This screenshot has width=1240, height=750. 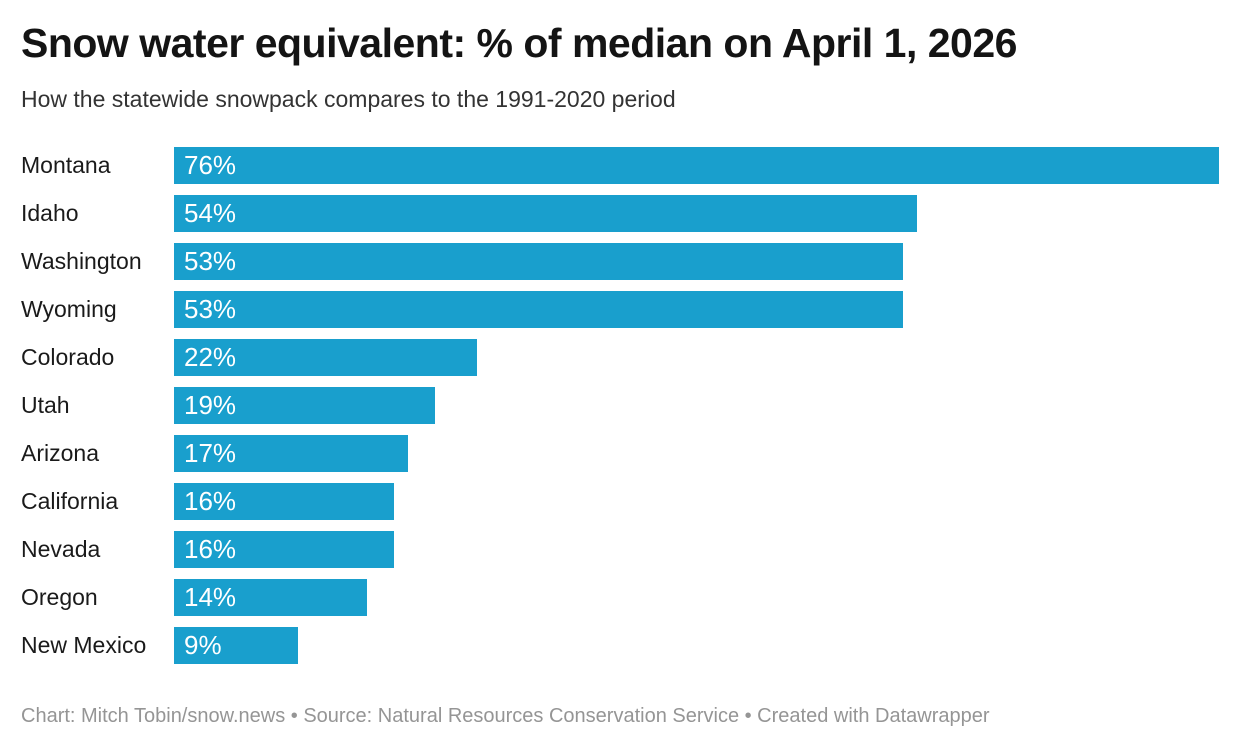 What do you see at coordinates (61, 549) in the screenshot?
I see `category-label: Nevada` at bounding box center [61, 549].